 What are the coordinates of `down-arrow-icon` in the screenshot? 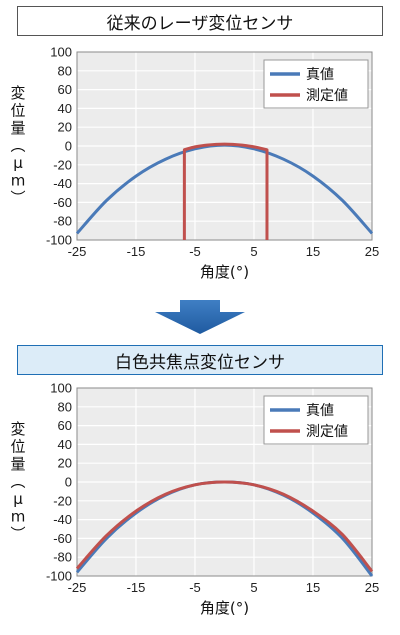 It's located at (200, 317).